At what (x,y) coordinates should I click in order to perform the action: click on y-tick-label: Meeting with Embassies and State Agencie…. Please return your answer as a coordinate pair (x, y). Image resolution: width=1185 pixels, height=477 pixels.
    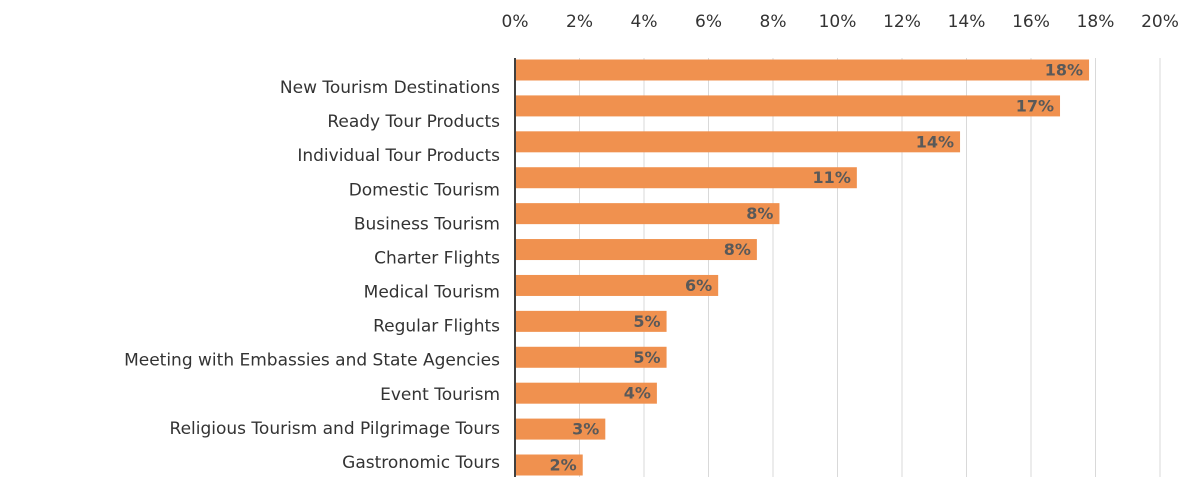
    Looking at the image, I should click on (312, 361).